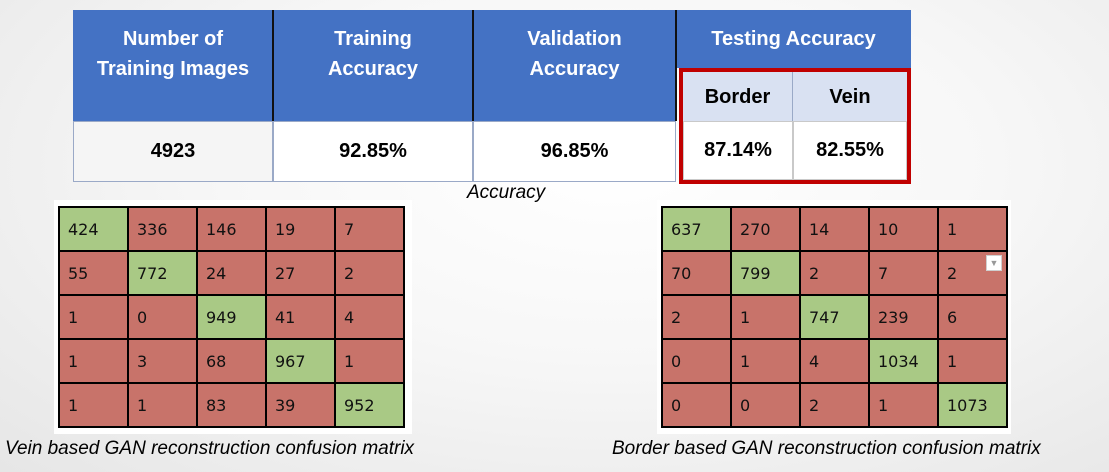 The height and width of the screenshot is (472, 1109). I want to click on header-testing-accuracy-label: Testing Accuracy, so click(793, 39).